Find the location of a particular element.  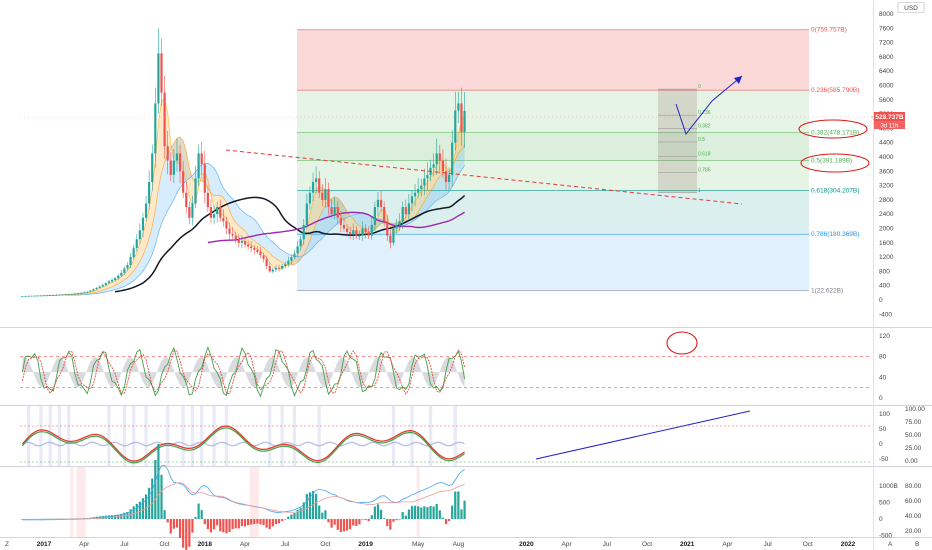

macd-axis-tick: 500 is located at coordinates (884, 503).